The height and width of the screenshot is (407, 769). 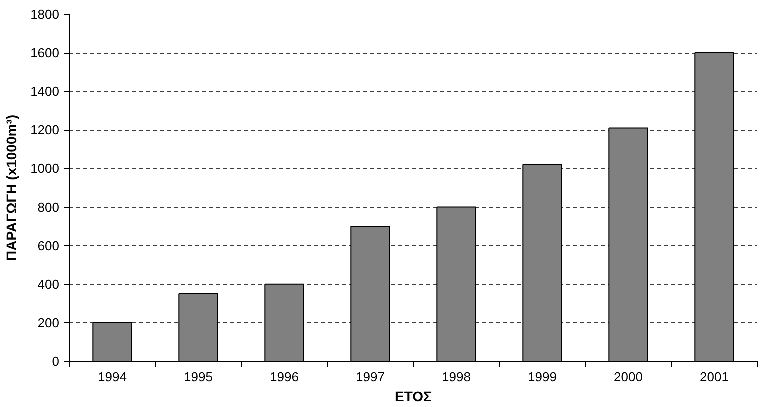 I want to click on y-tick-label: 400, so click(x=49, y=284).